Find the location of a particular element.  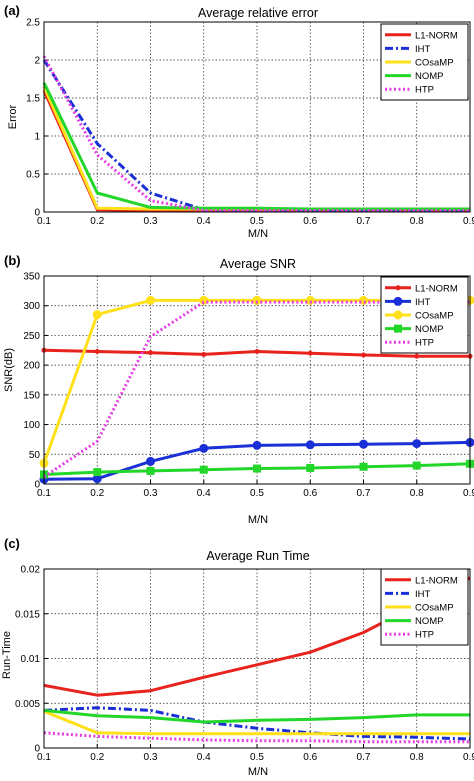

y-tick-label: 200 is located at coordinates (31, 366).